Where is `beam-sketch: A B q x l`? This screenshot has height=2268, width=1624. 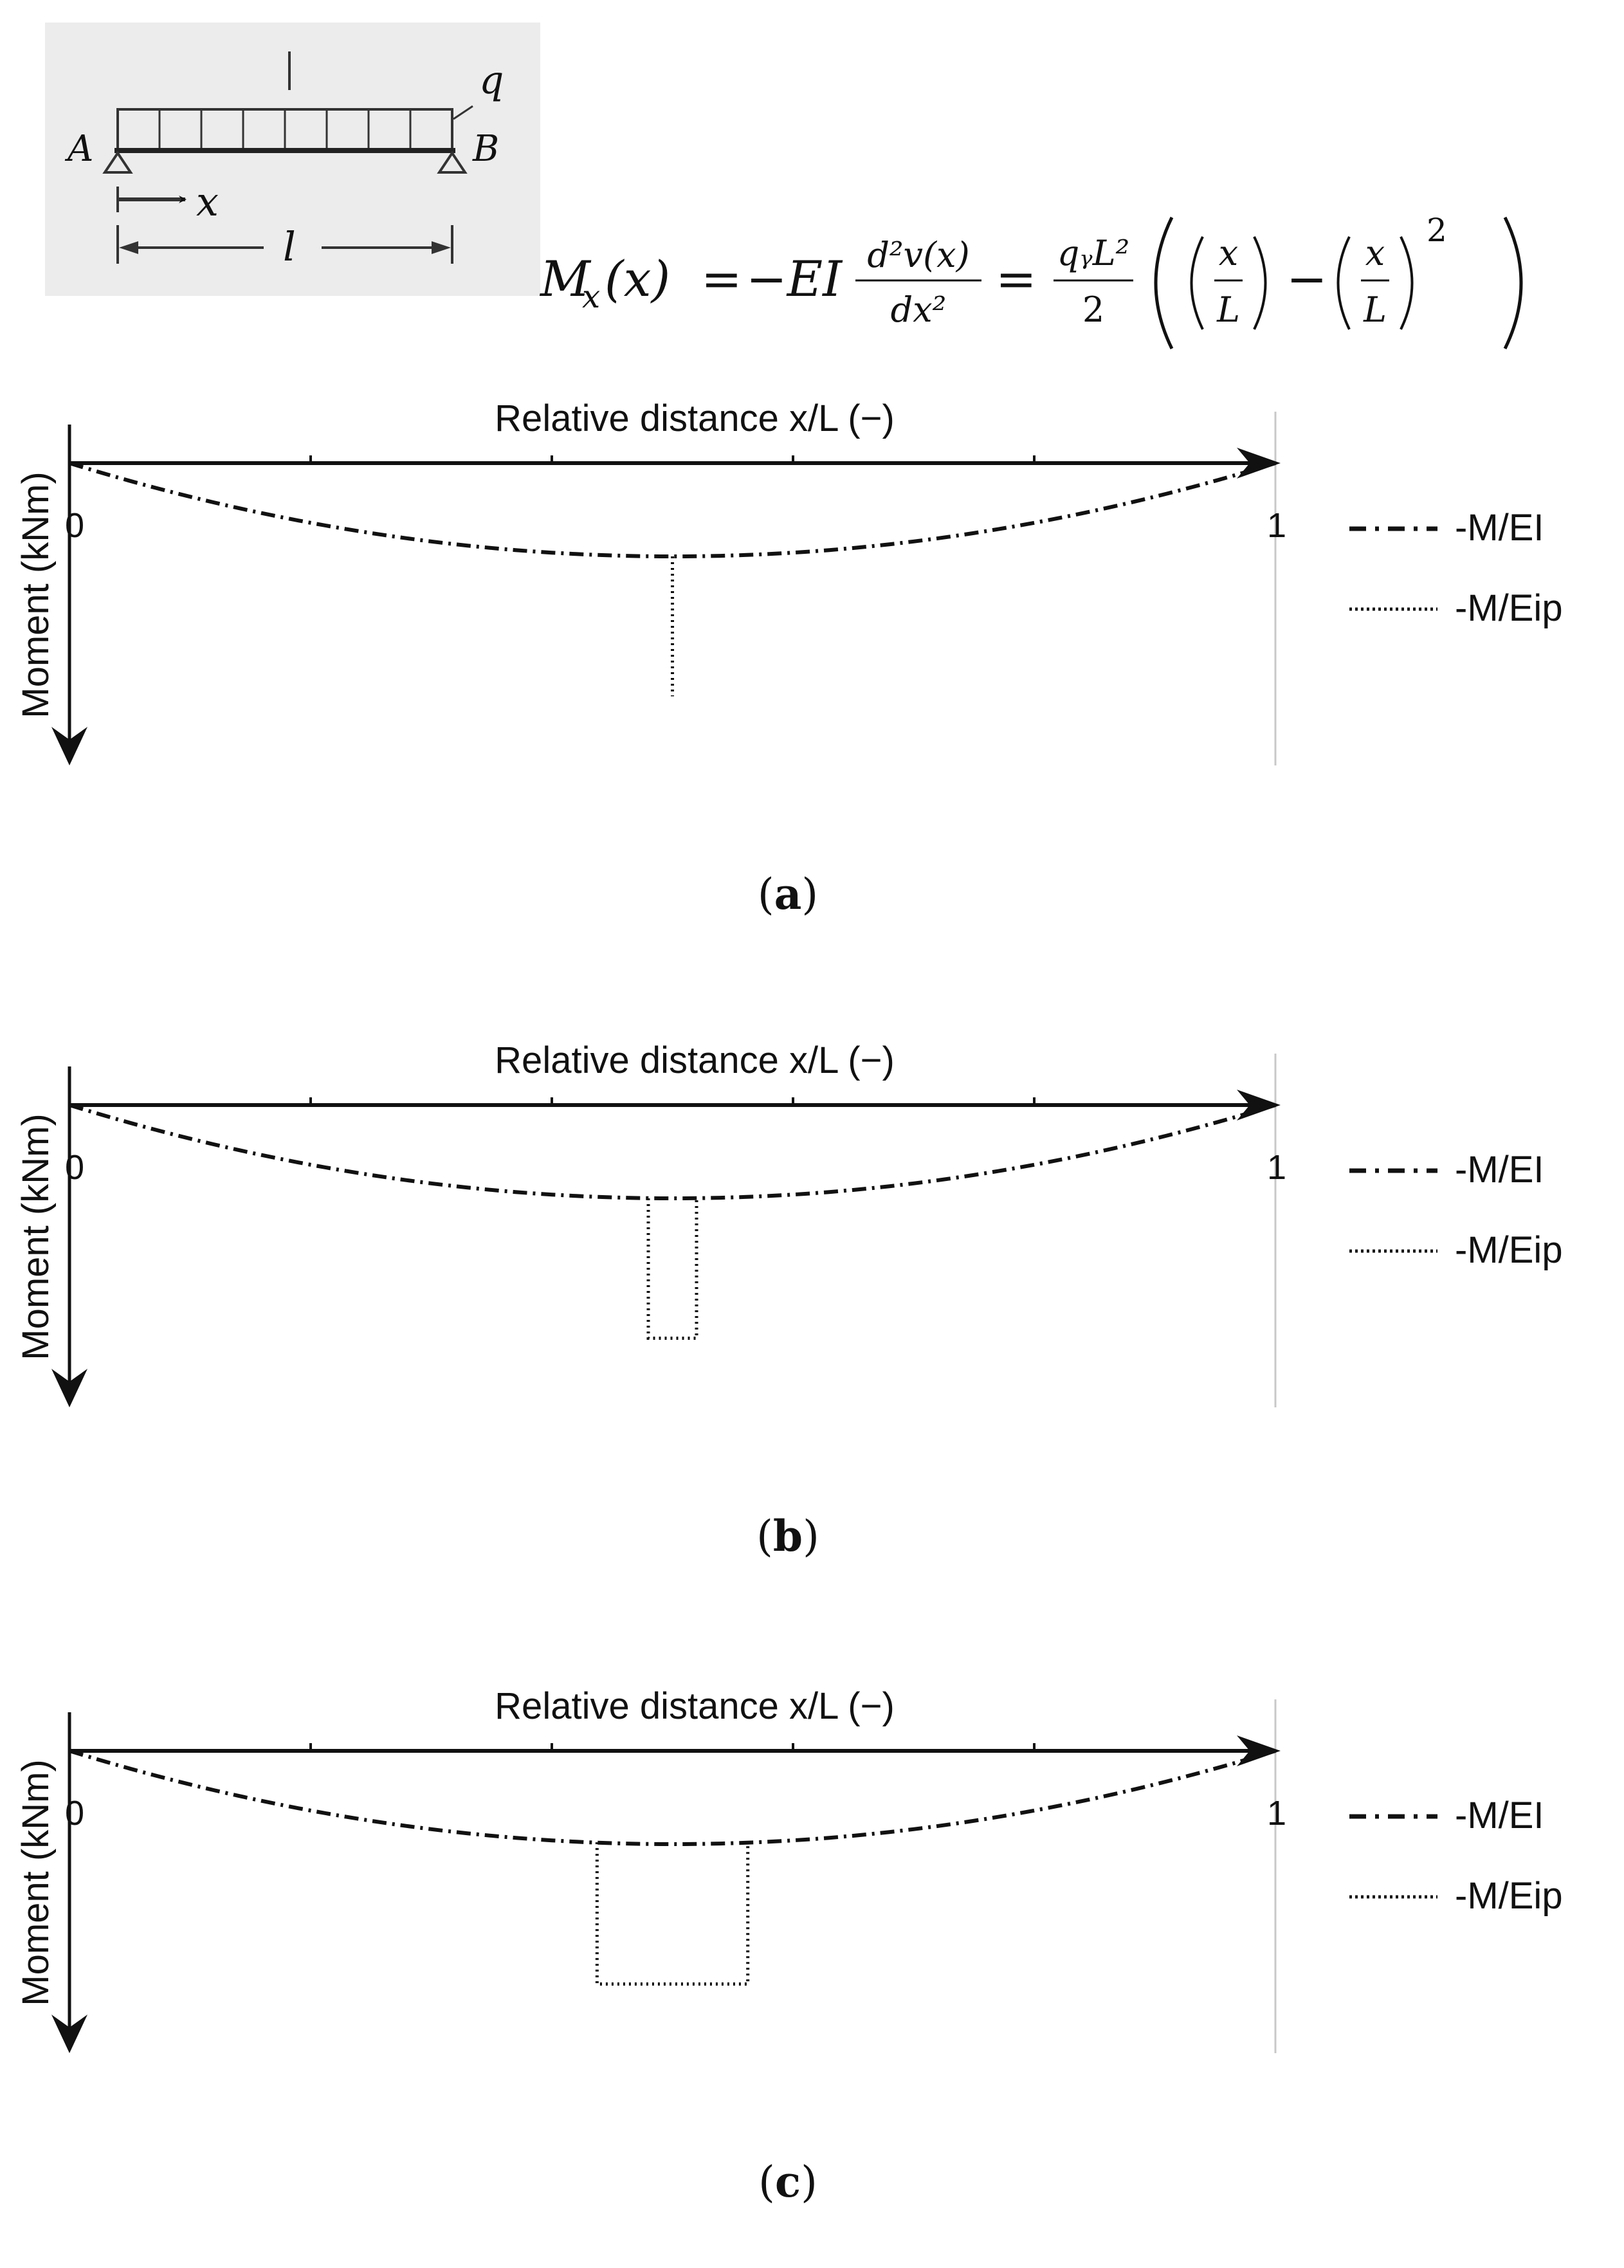
beam-sketch: A B q x l is located at coordinates (292, 159).